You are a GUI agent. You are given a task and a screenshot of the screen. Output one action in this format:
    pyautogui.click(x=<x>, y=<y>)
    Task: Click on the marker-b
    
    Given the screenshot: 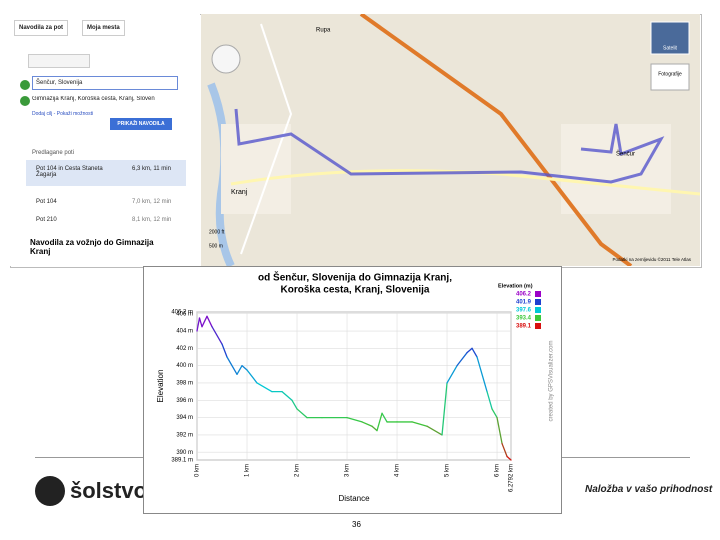 What is the action you would take?
    pyautogui.click(x=25, y=101)
    